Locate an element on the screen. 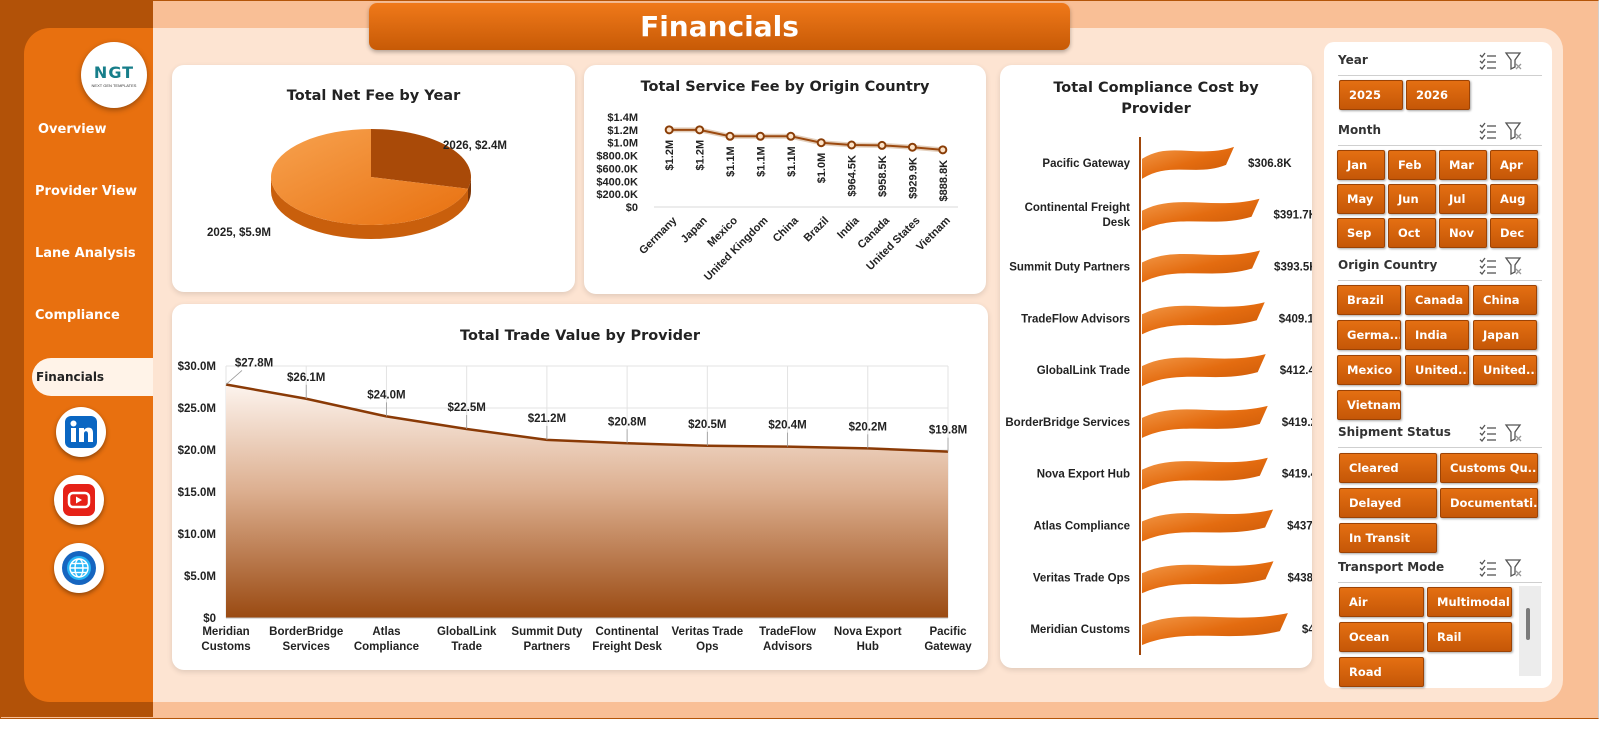 This screenshot has height=741, width=1600. slicer-header-status: Shipment Status is located at coordinates (1440, 435).